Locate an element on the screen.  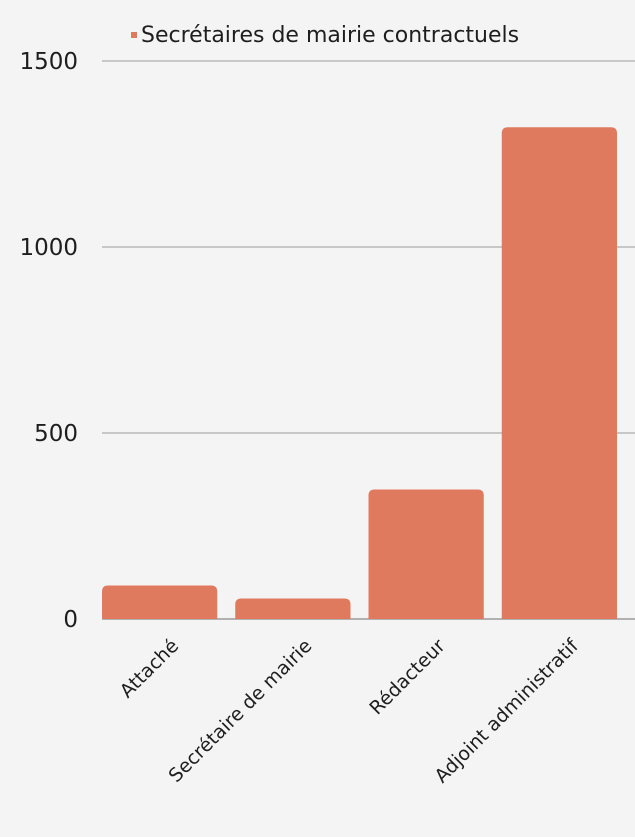
legend-swatch is located at coordinates (134, 35).